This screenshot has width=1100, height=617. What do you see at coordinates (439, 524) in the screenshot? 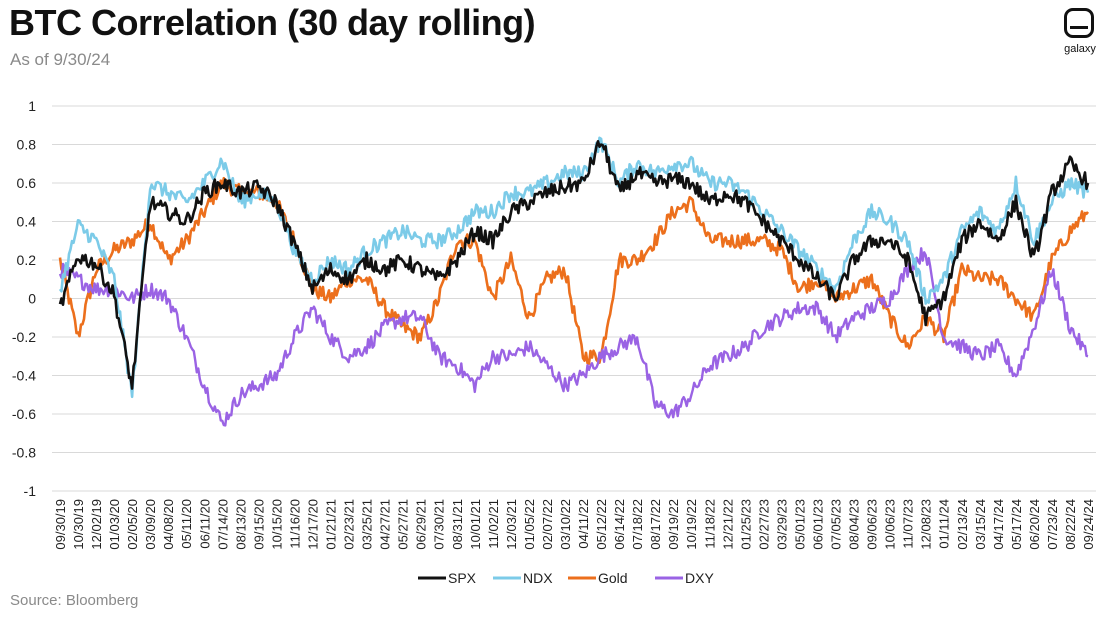
I see `x-tick-label: 07/30/21` at bounding box center [439, 524].